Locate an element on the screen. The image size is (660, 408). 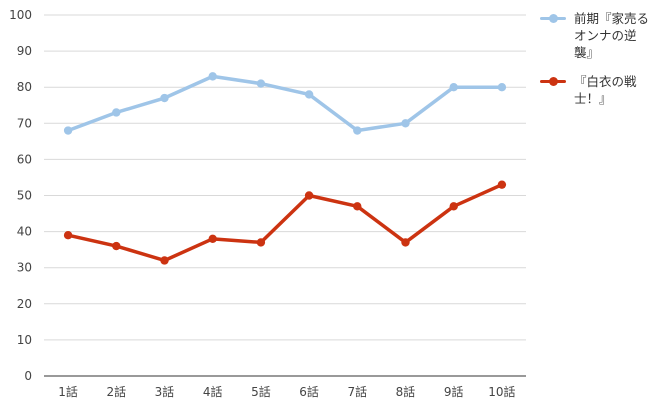
x-tick-label: 3話 is located at coordinates (165, 391).